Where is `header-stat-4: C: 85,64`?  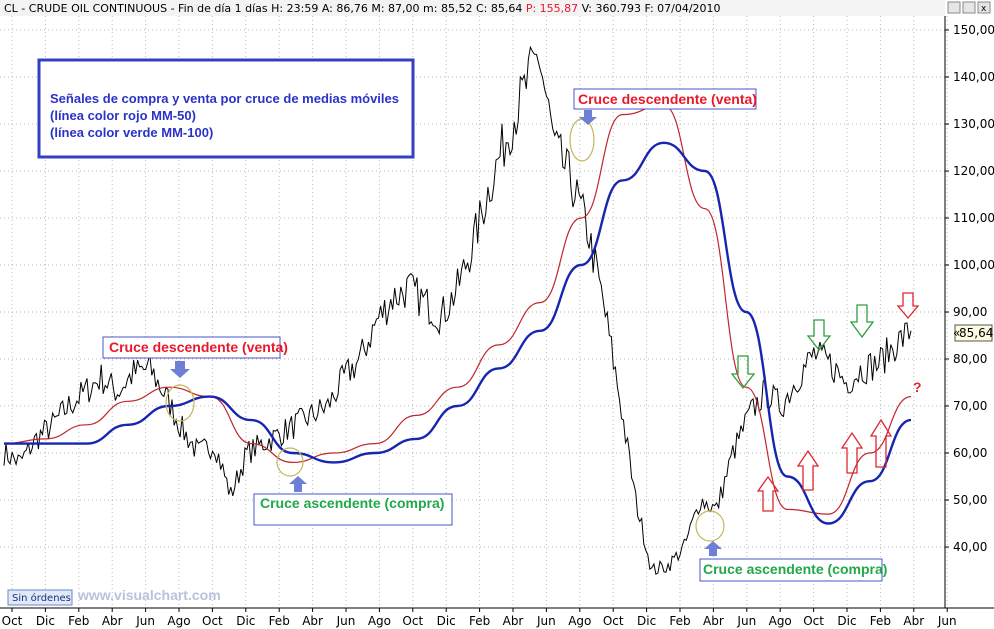 header-stat-4: C: 85,64 is located at coordinates (501, 8).